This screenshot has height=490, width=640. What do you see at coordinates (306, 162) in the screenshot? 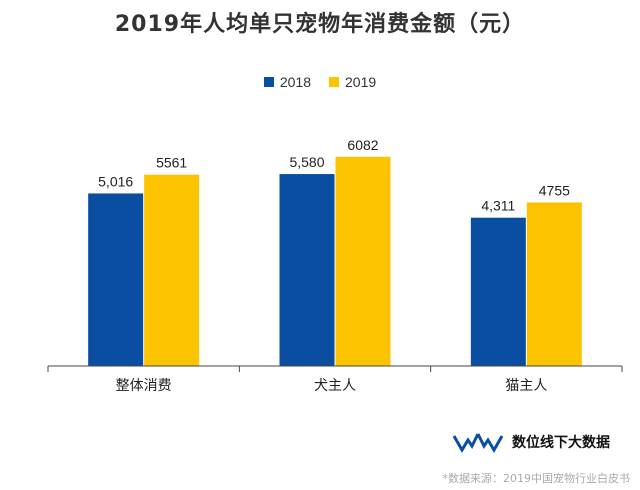
I see `data-label-2018-1: 5,580` at bounding box center [306, 162].